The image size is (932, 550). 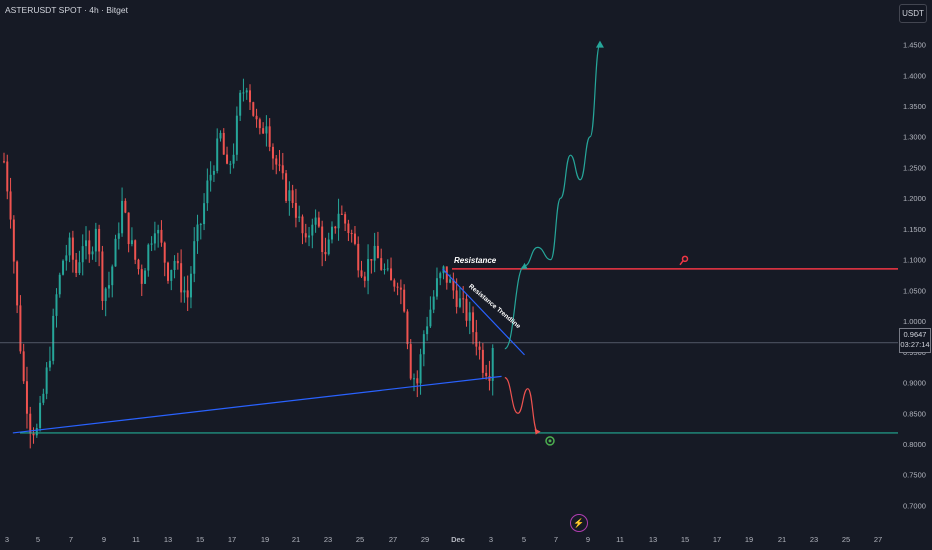 I want to click on bullish-projection, so click(x=552, y=196).